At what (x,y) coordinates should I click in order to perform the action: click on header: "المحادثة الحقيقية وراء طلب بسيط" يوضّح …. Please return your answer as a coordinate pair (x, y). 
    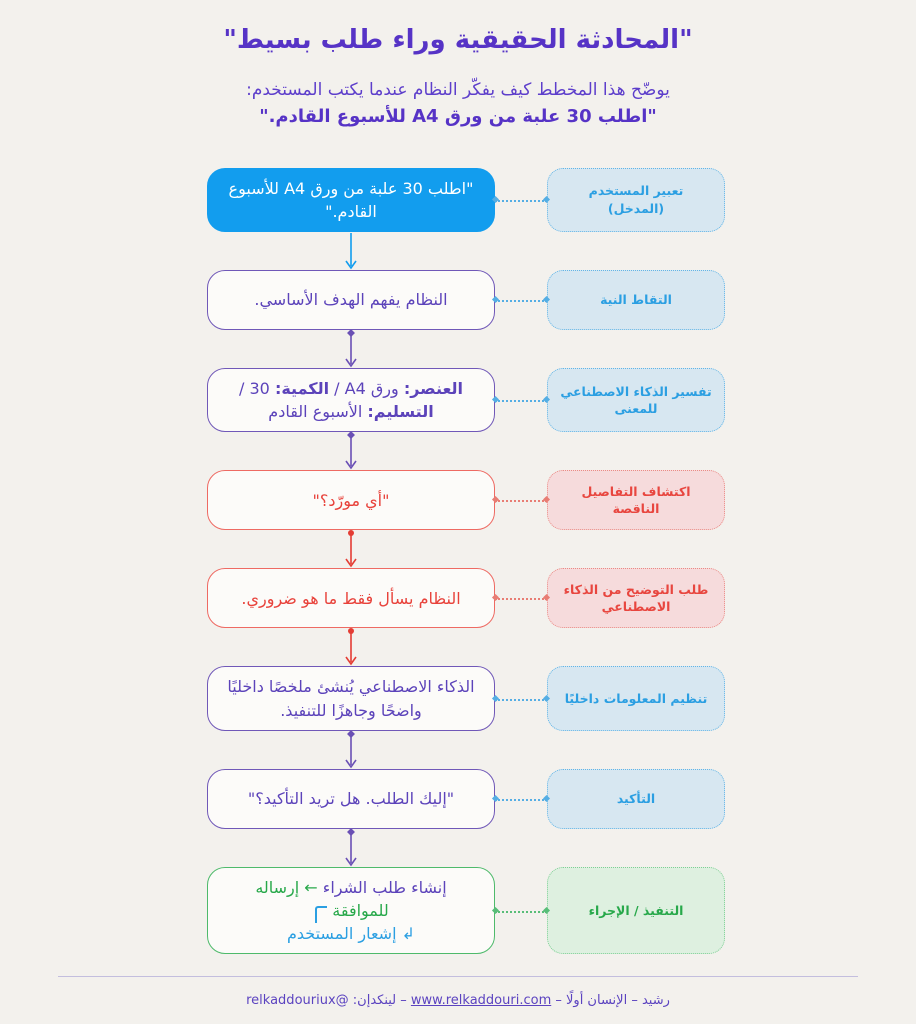
    Looking at the image, I should click on (458, 65).